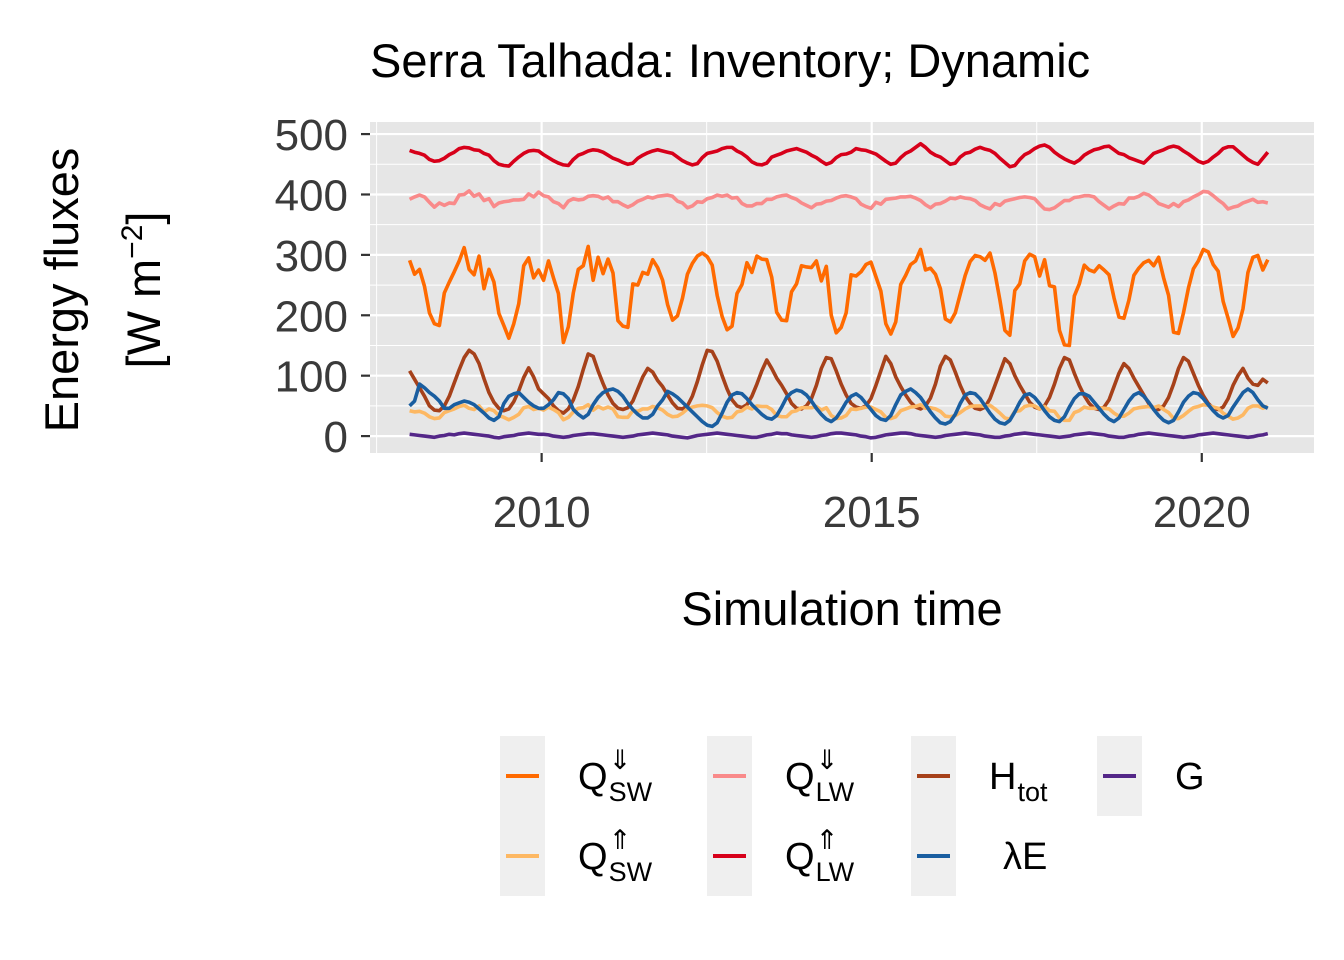 The image size is (1344, 960). I want to click on y-tick-label: 200, so click(311, 316).